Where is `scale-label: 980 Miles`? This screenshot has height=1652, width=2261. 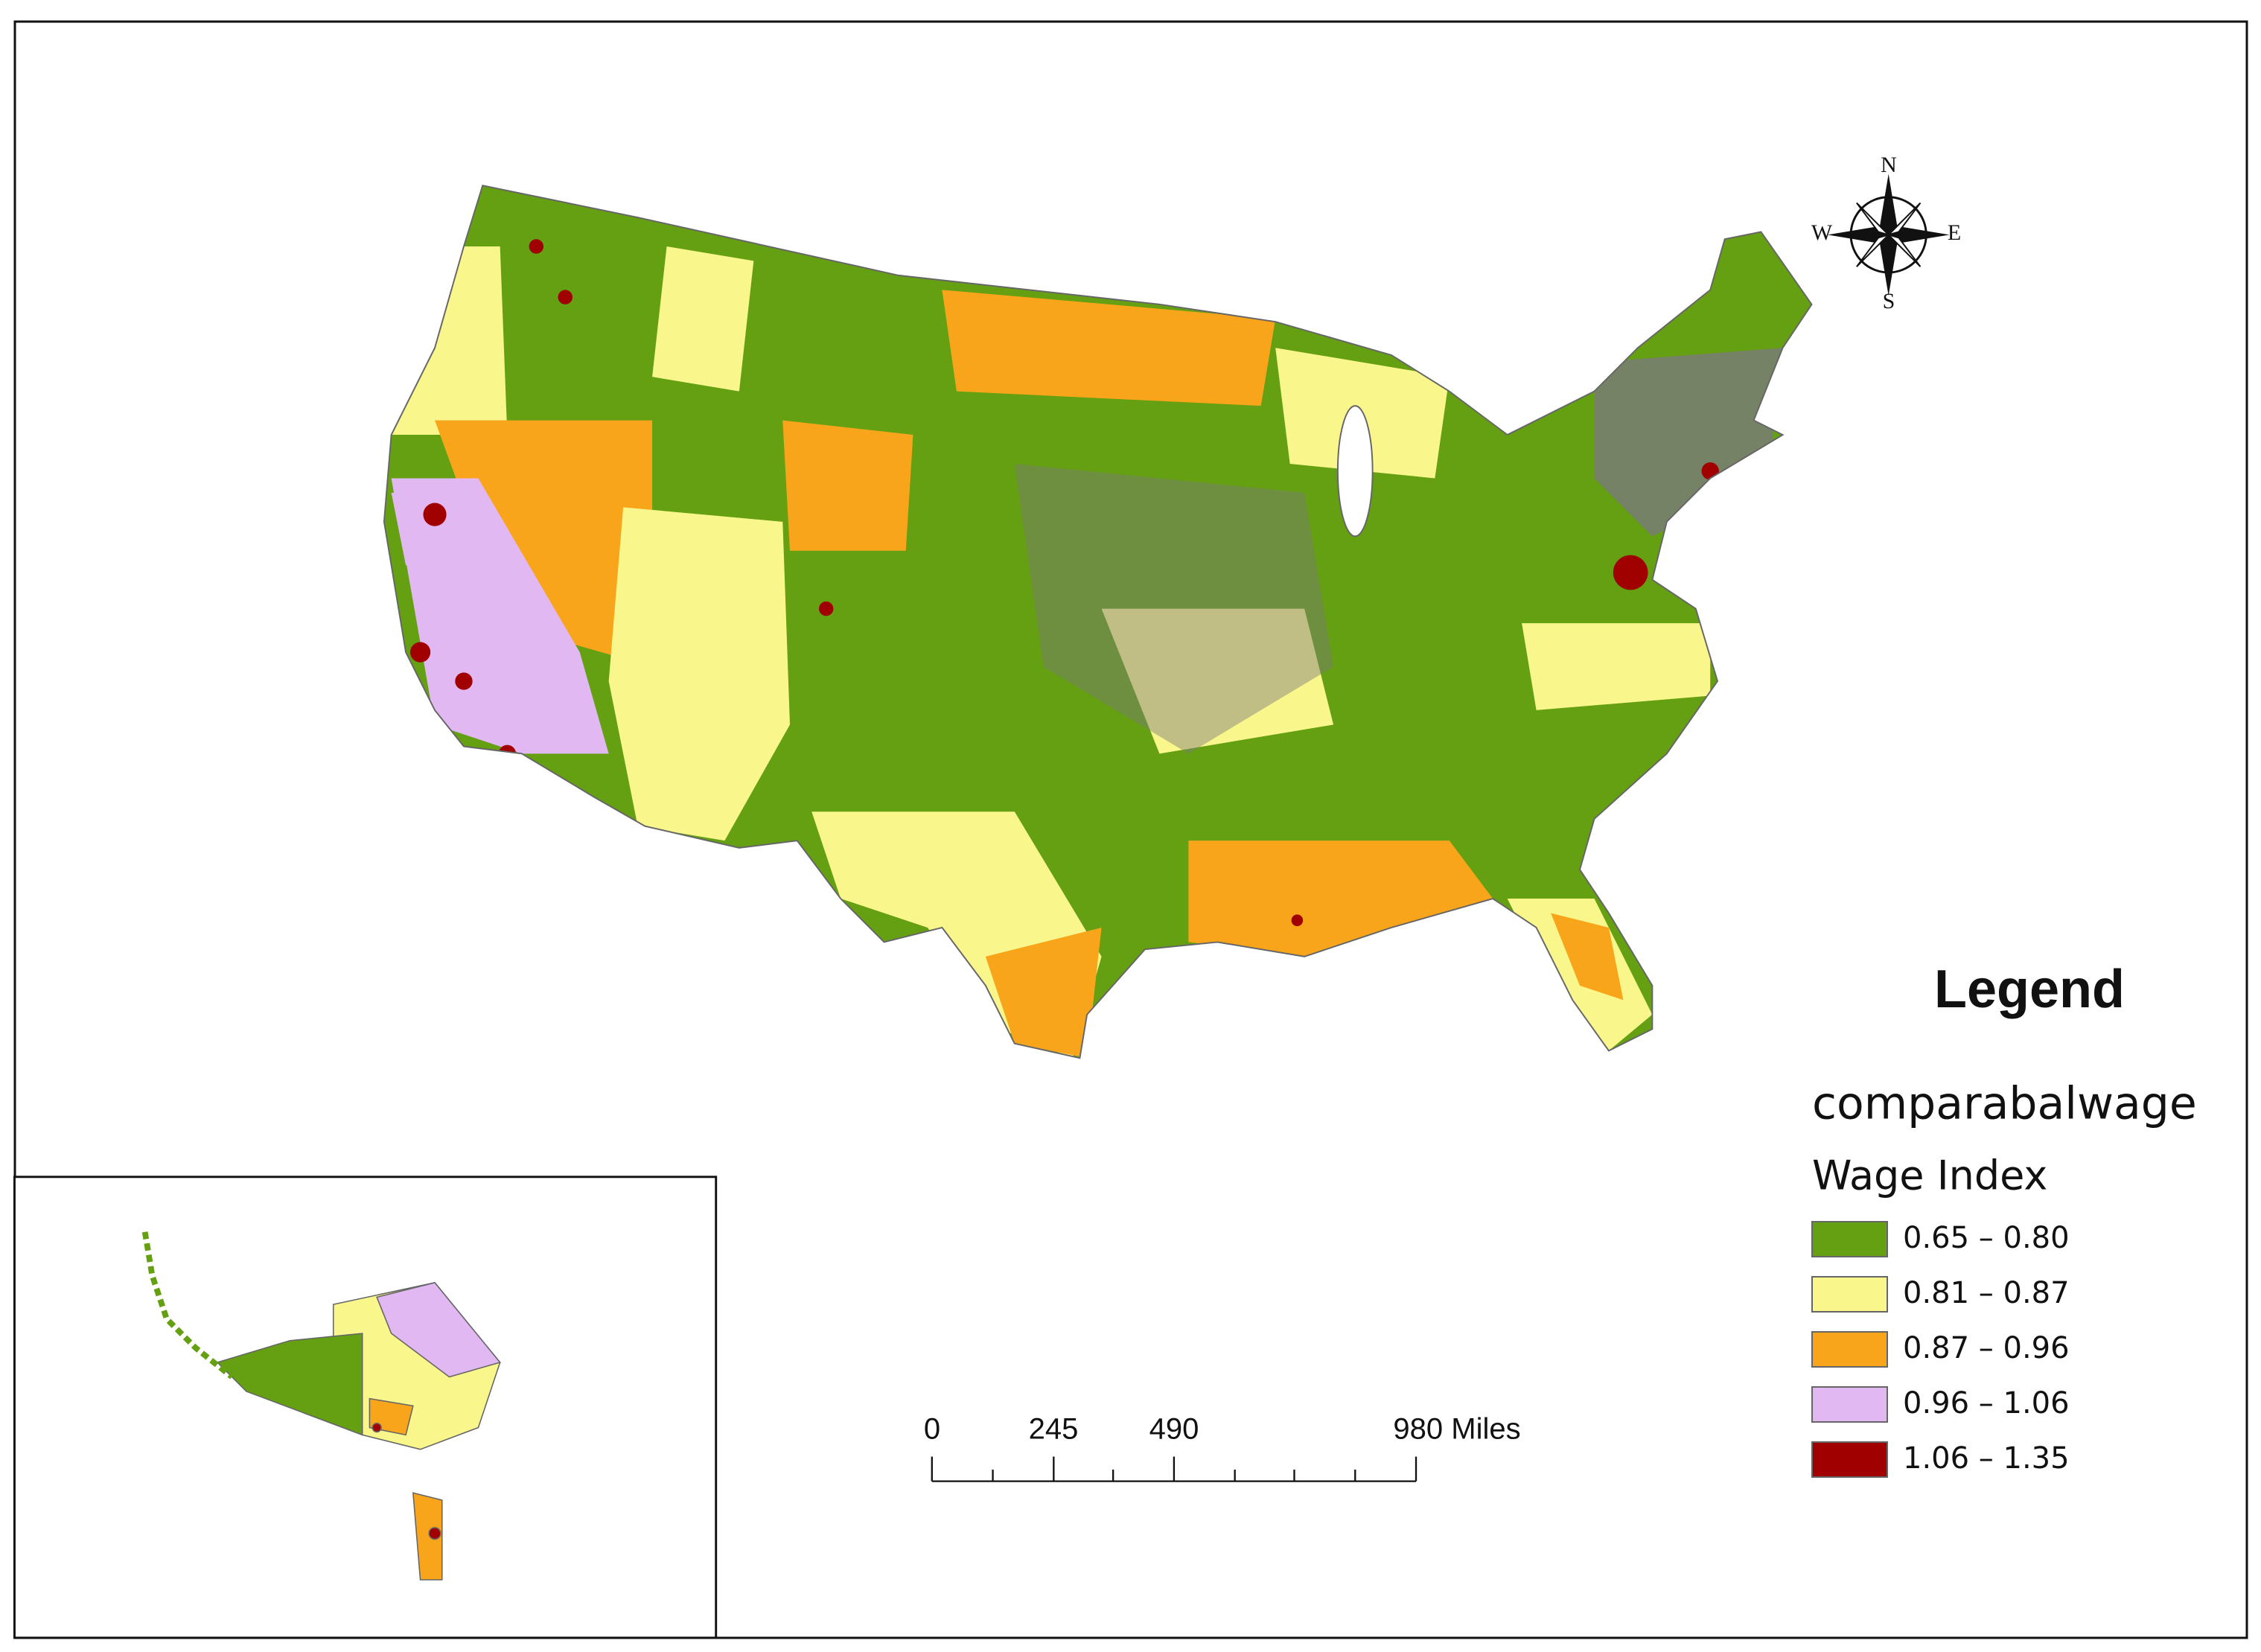 scale-label: 980 Miles is located at coordinates (1456, 1429).